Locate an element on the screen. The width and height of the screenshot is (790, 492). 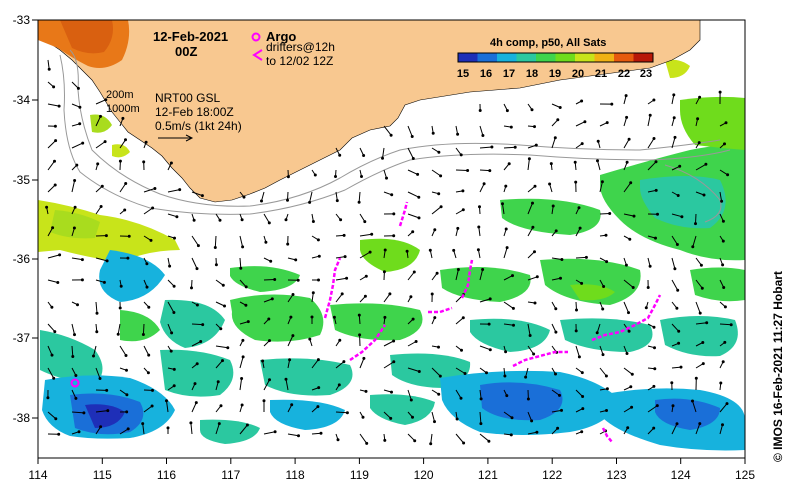
colorbar-tick: 15 is located at coordinates (463, 74).